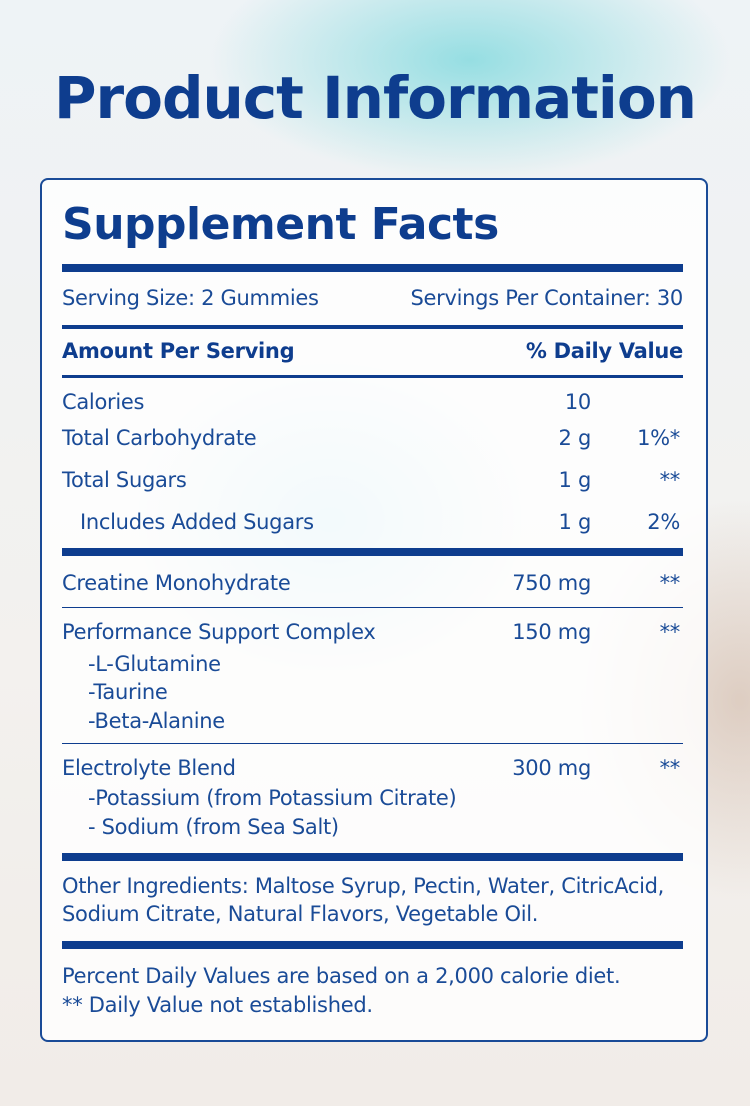 The height and width of the screenshot is (1106, 750). I want to click on nutrient-name: Total Sugars, so click(124, 480).